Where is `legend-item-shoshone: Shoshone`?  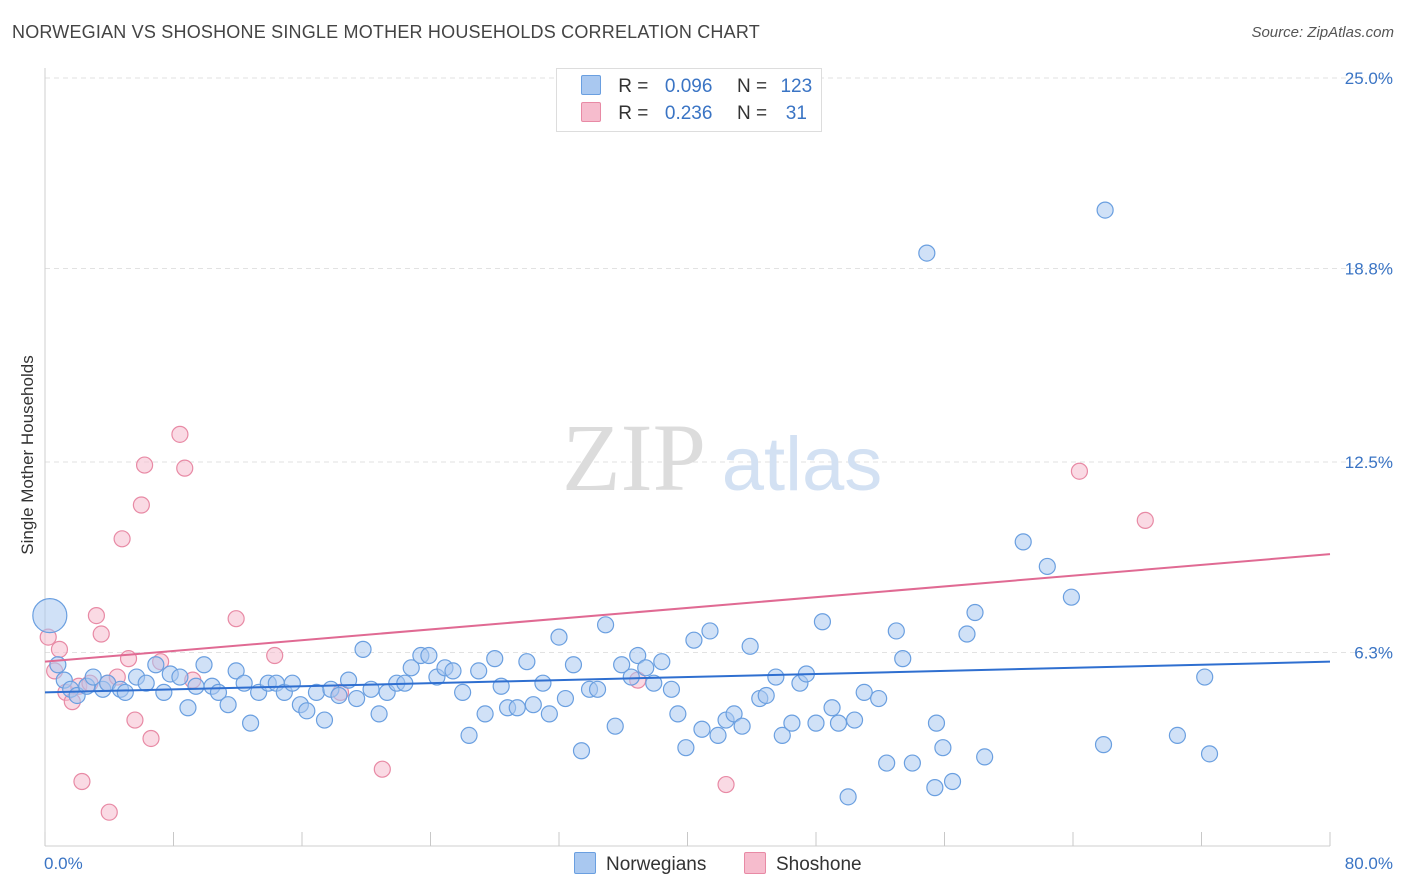
legend-item-shoshone: Shoshone is located at coordinates (803, 864).